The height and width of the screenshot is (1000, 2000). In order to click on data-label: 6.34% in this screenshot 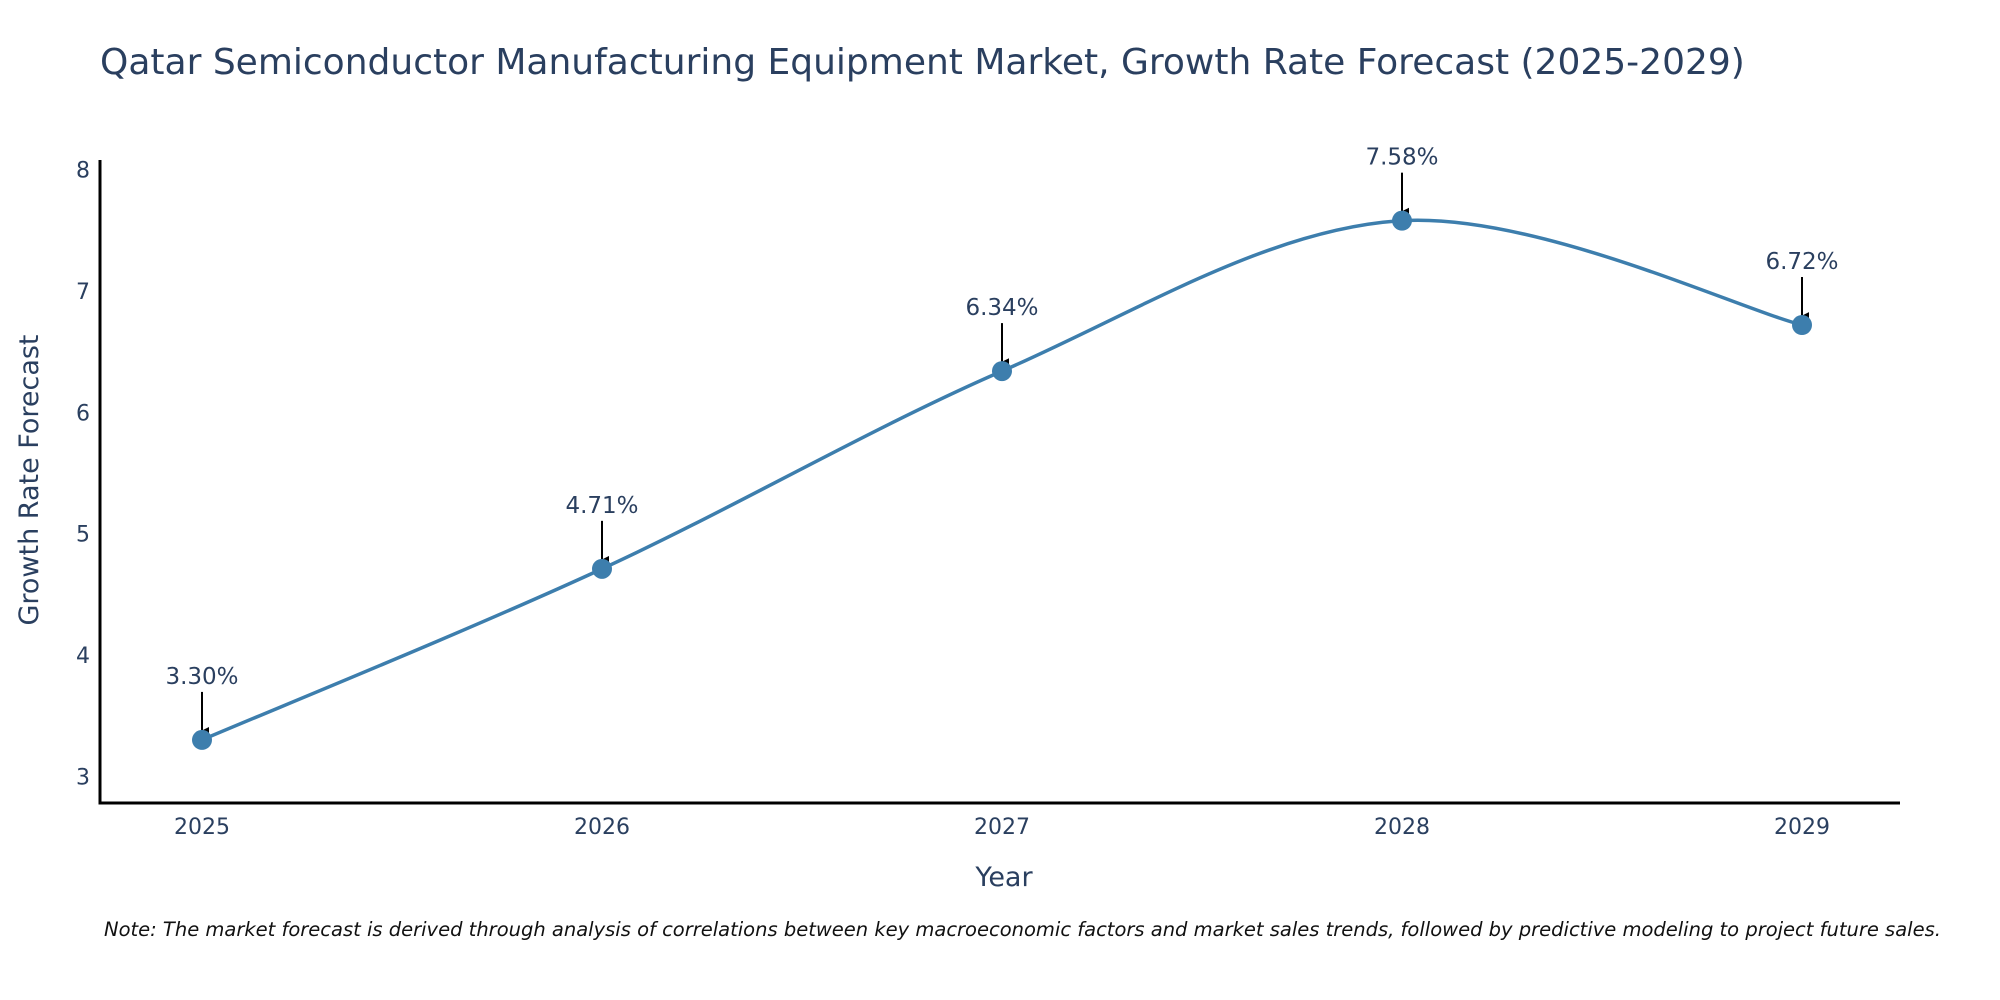, I will do `click(1001, 308)`.